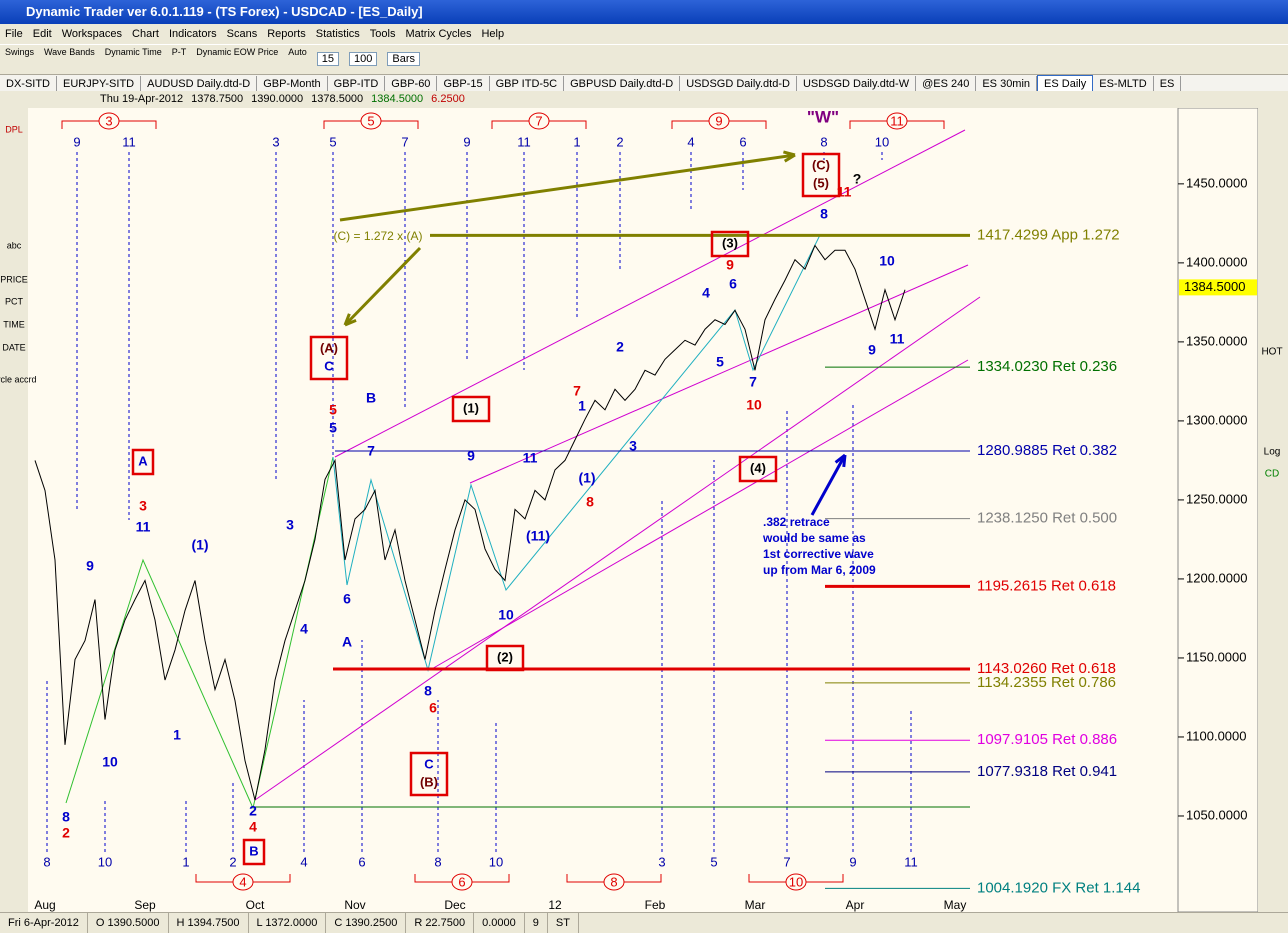 The width and height of the screenshot is (1288, 933). Describe the element at coordinates (440, 923) in the screenshot. I see `status-field: R 22.7500` at that location.